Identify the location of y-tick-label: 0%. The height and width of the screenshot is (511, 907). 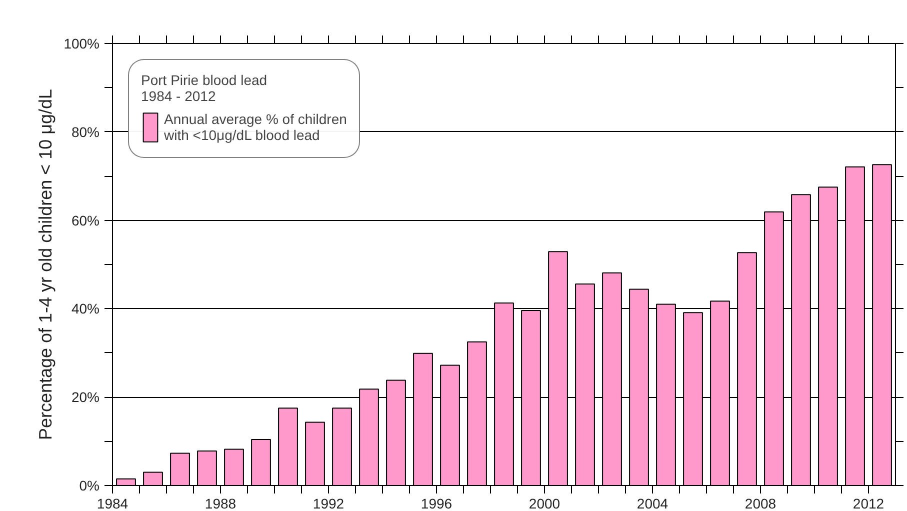
(89, 486).